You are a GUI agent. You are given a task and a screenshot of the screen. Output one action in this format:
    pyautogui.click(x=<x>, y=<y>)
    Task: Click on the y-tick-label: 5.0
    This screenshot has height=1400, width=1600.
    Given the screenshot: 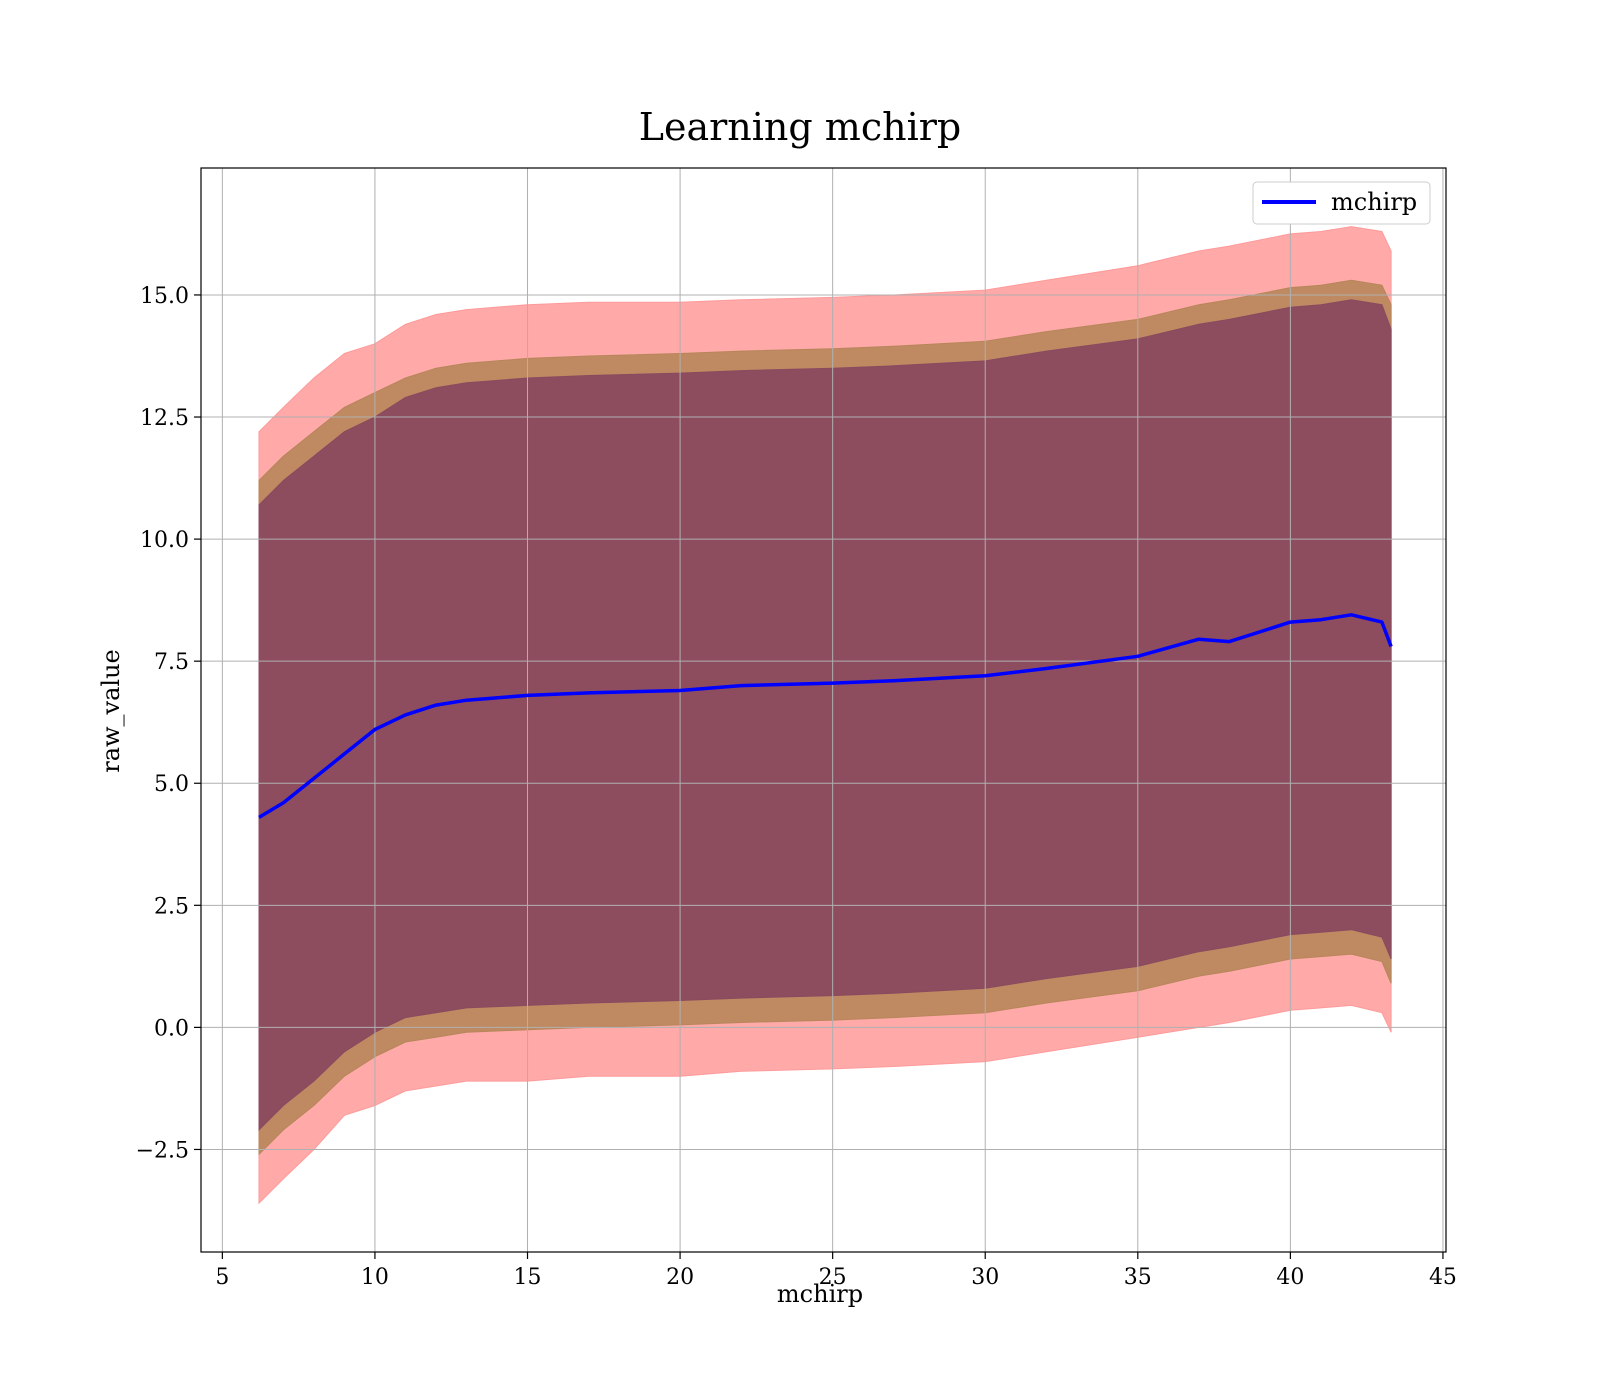 What is the action you would take?
    pyautogui.click(x=171, y=784)
    